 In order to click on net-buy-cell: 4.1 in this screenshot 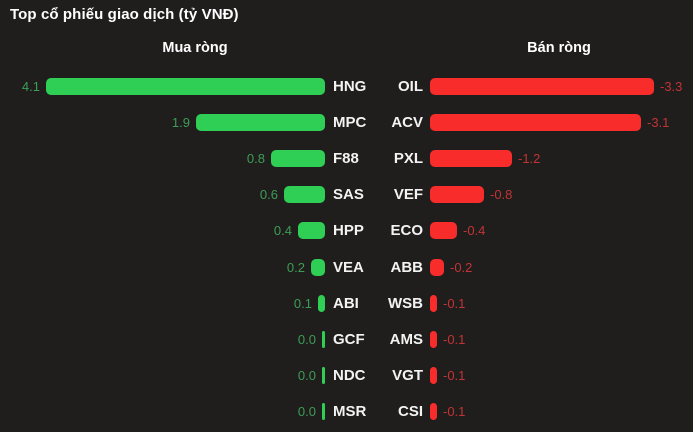, I will do `click(162, 86)`.